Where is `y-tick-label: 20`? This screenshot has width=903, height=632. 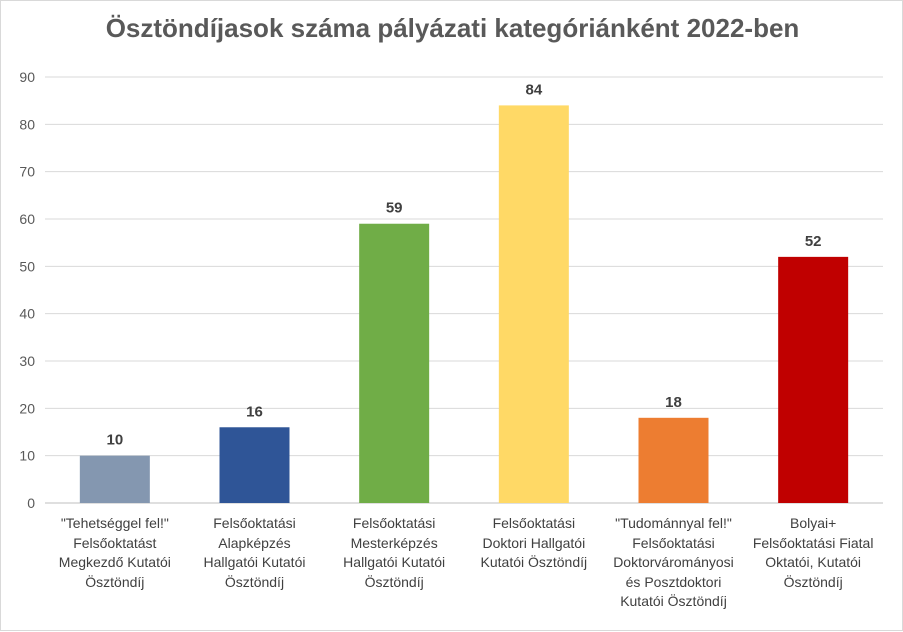
y-tick-label: 20 is located at coordinates (27, 408).